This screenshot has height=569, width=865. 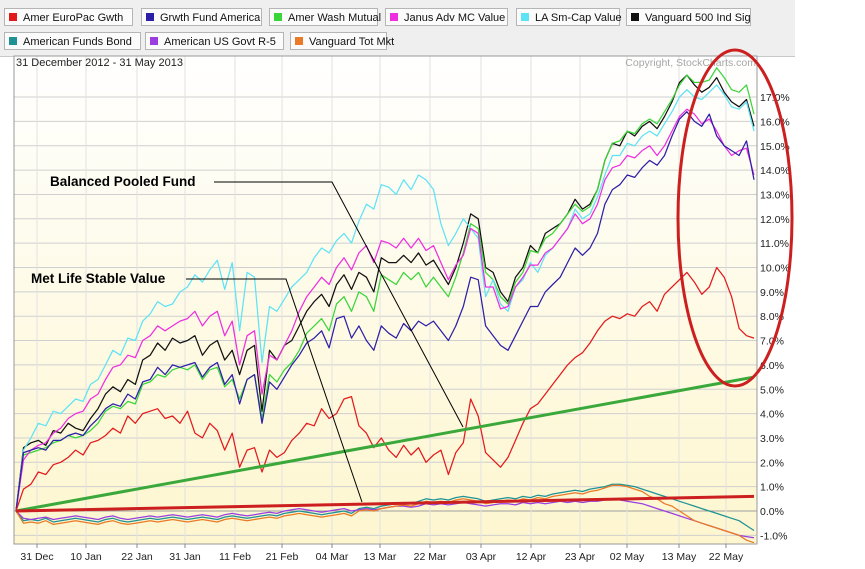 What do you see at coordinates (773, 536) in the screenshot?
I see `y-tick-label: -1.0%` at bounding box center [773, 536].